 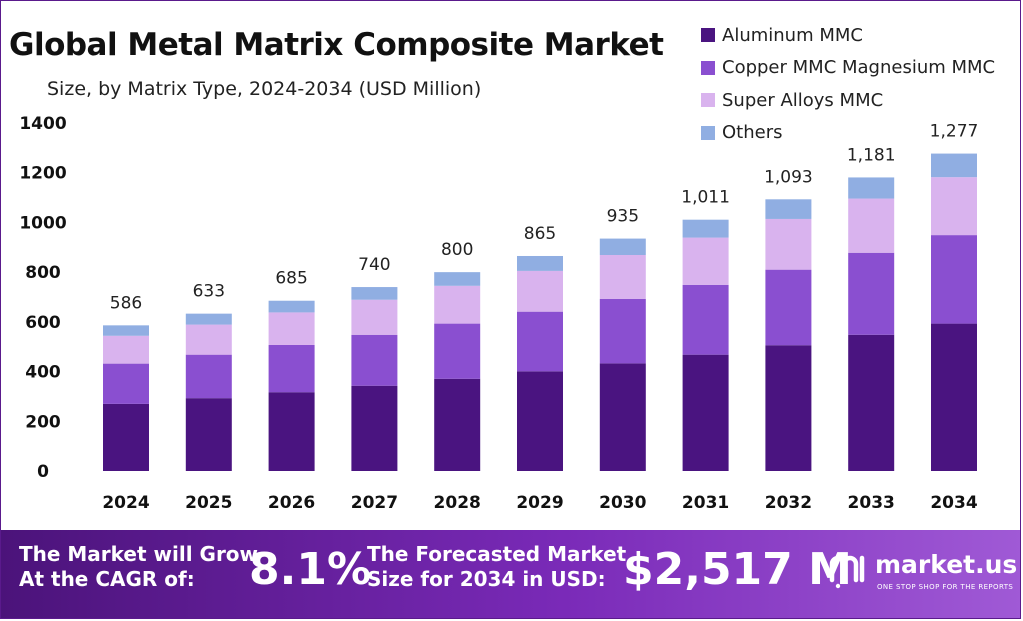 I want to click on y-tick-label-1400: 1400, so click(x=42, y=124).